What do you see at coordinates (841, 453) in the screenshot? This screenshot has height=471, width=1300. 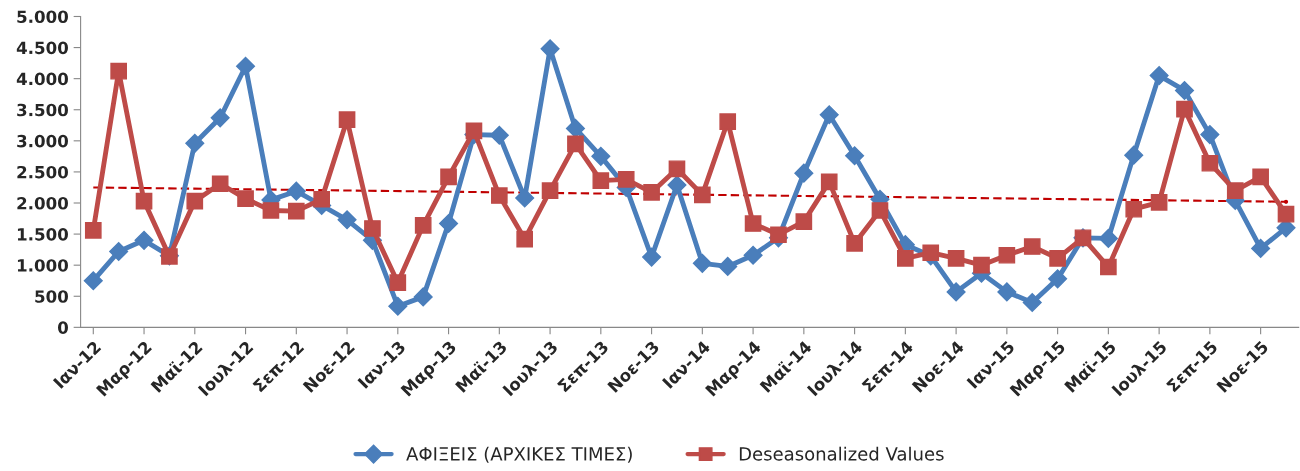 I see `legend-label: Deseasonalized Values` at bounding box center [841, 453].